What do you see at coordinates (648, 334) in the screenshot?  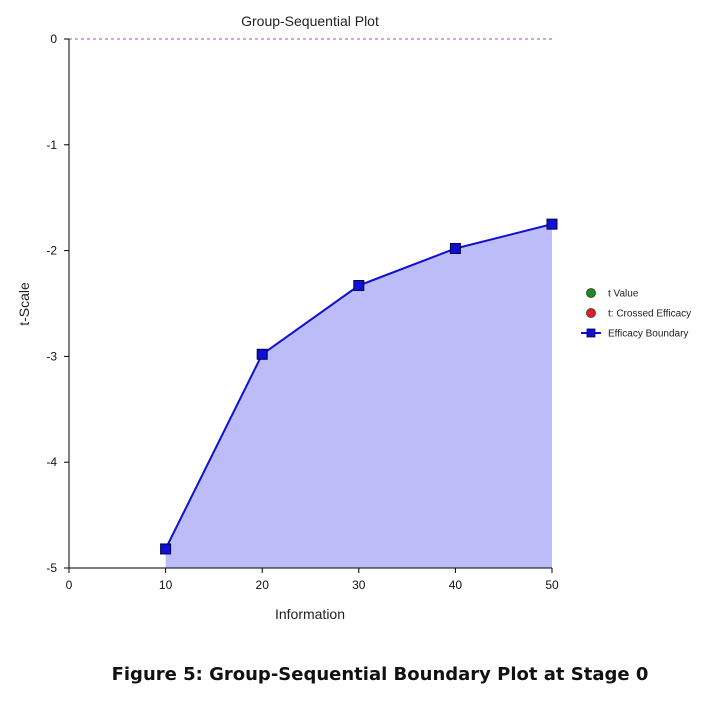 I see `legend-label: Efficacy Boundary` at bounding box center [648, 334].